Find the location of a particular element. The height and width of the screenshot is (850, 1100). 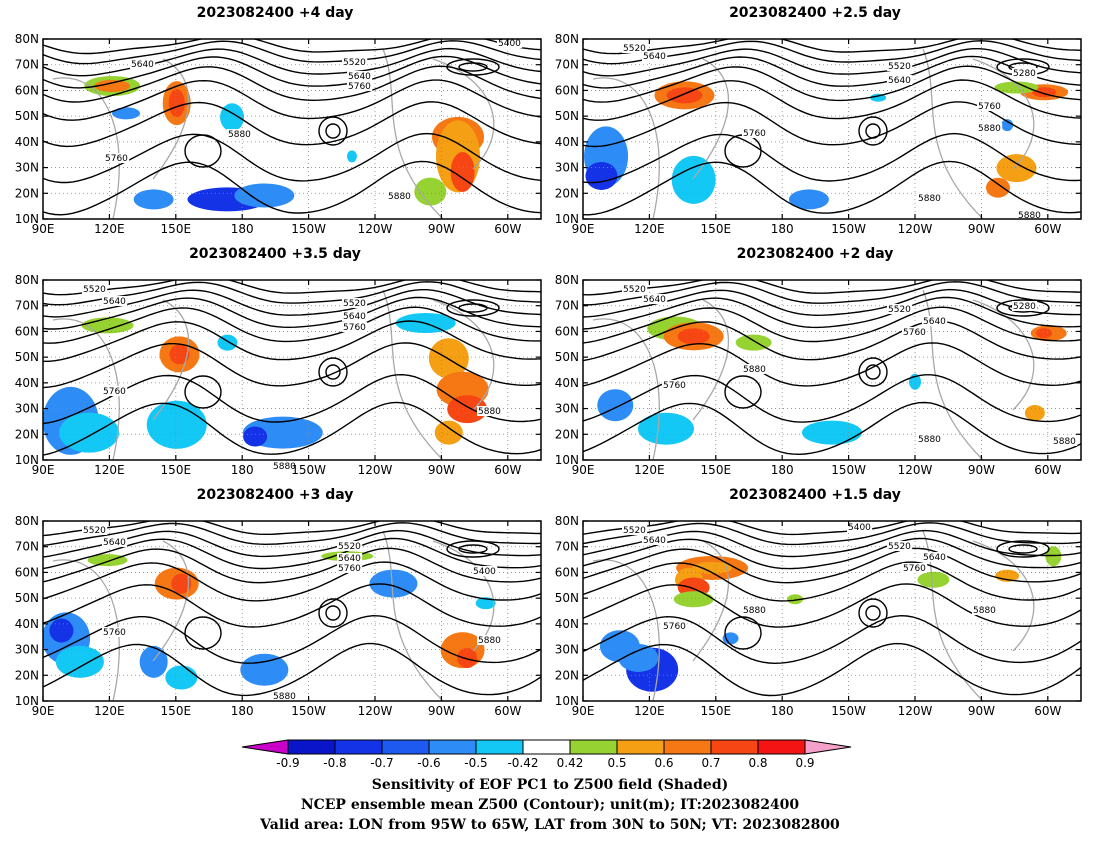

lon-tick-label: 90E is located at coordinates (583, 470).